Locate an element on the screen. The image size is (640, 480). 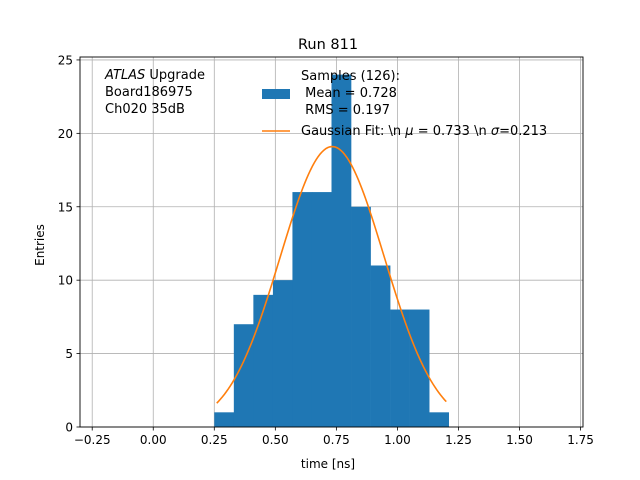
x-tick-label: 1.75 is located at coordinates (580, 440).